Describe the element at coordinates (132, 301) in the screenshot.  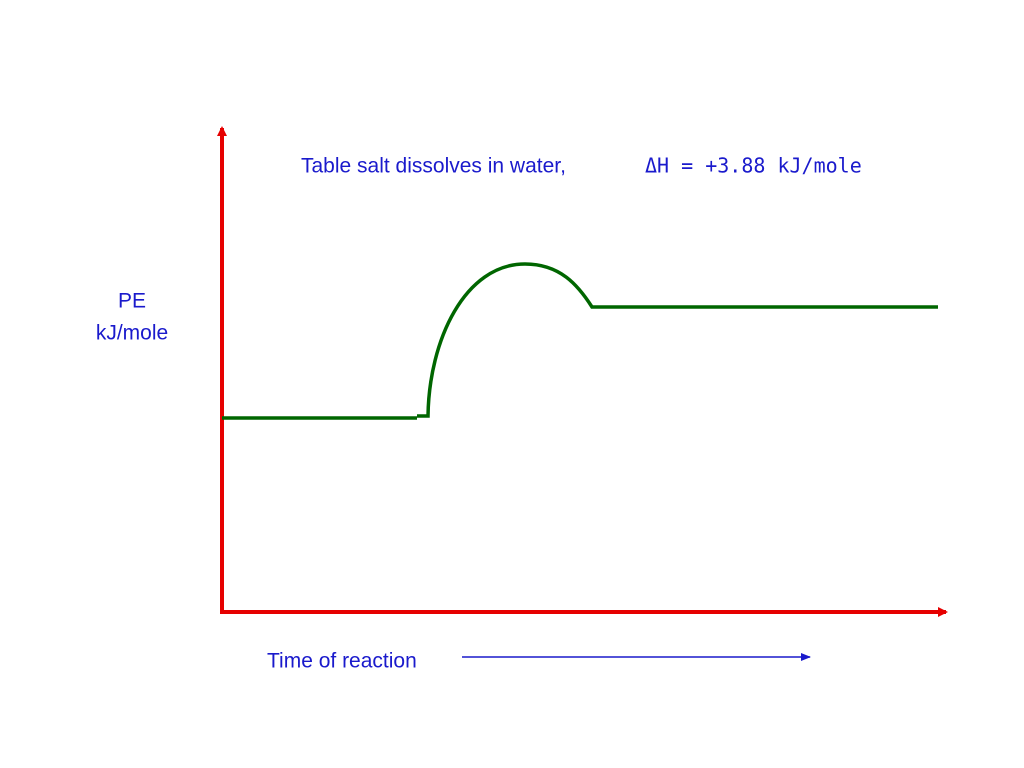
I see `y-axis-label: PE` at that location.